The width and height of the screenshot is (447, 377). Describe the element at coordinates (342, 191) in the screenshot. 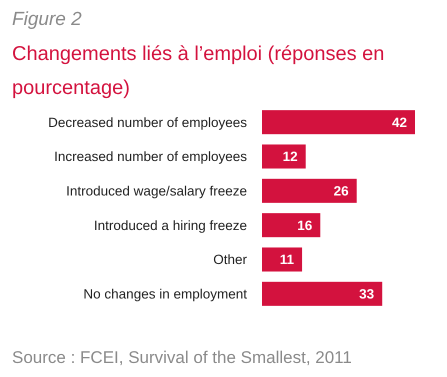

I see `data-label: 26` at that location.